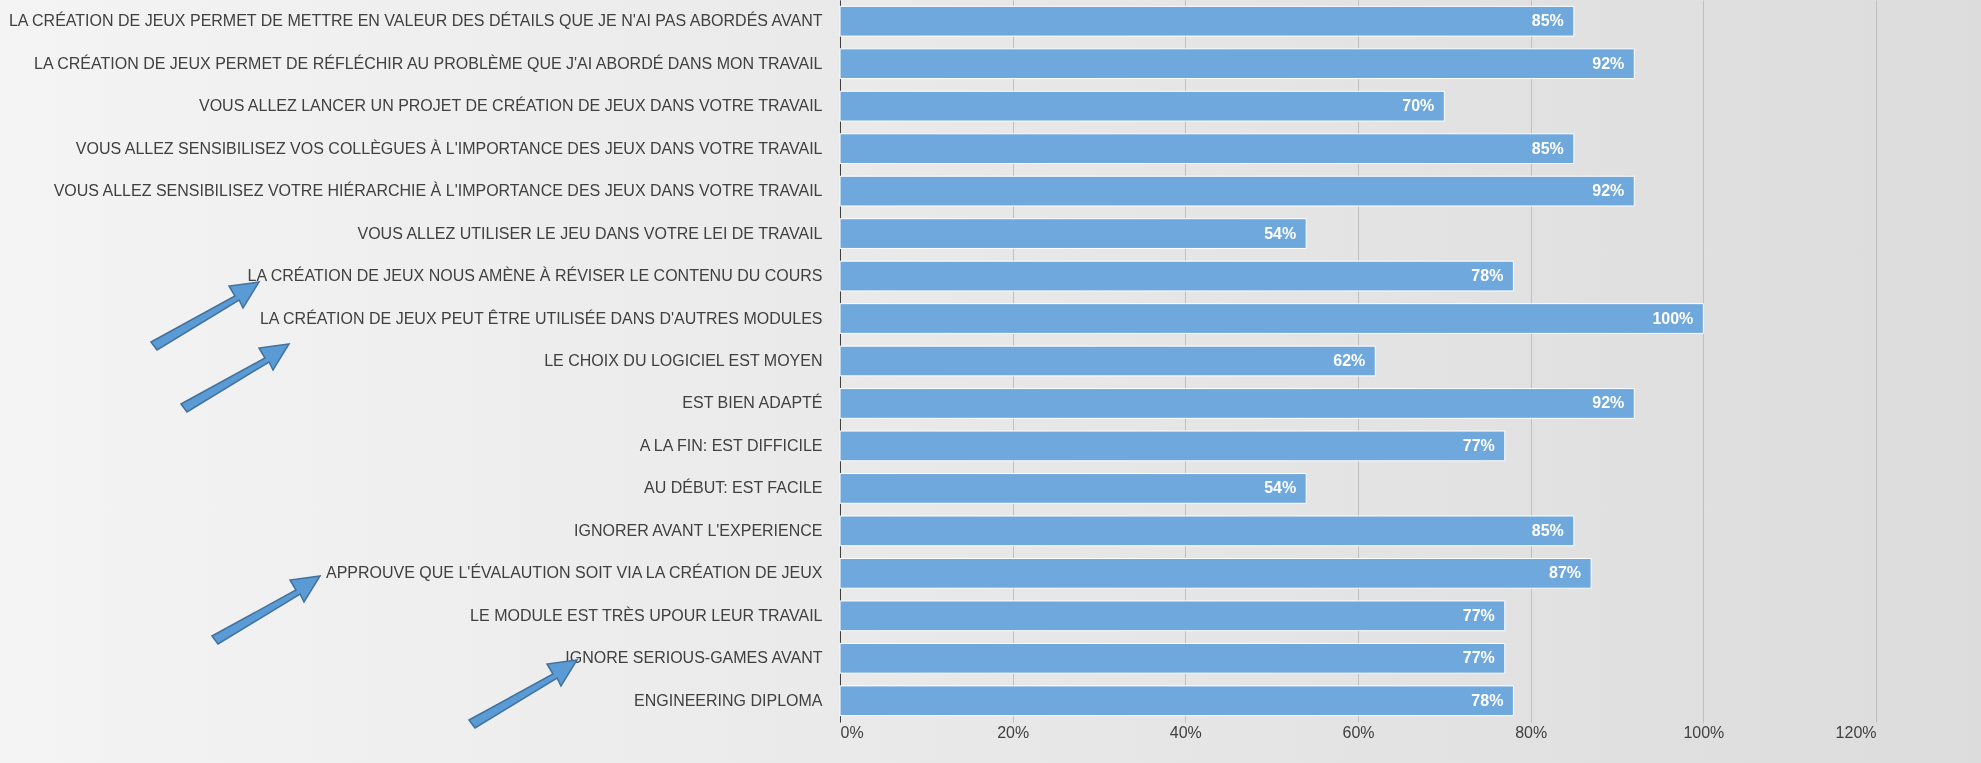 This screenshot has width=1981, height=763. Describe the element at coordinates (510, 105) in the screenshot. I see `y-tick-label: VOUS ALLEZ LANCER UN PROJET DE CRÉATION DE JEUX DANS VOTRE TRAVAIL` at that location.